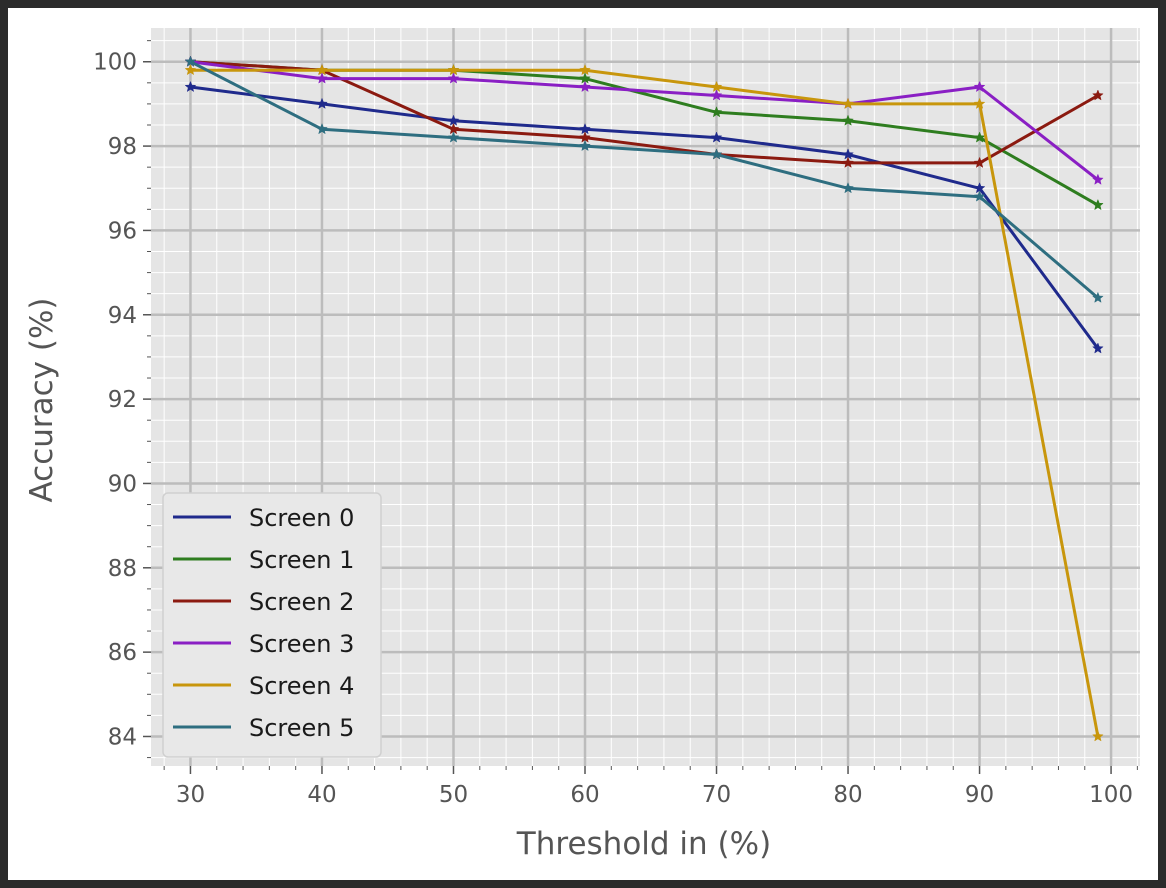 The width and height of the screenshot is (1166, 888). I want to click on y-tick-label: 90, so click(122, 484).